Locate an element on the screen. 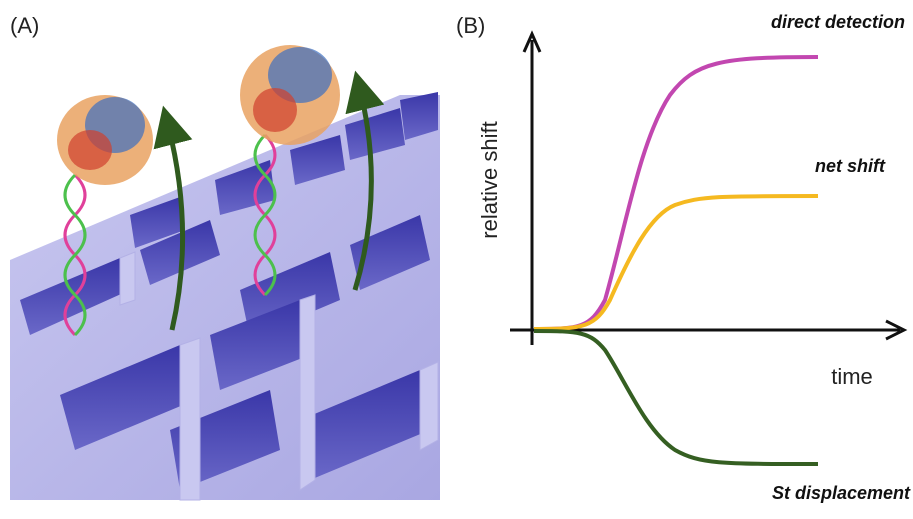 The image size is (913, 519). curve-label: direct detection is located at coordinates (838, 22).